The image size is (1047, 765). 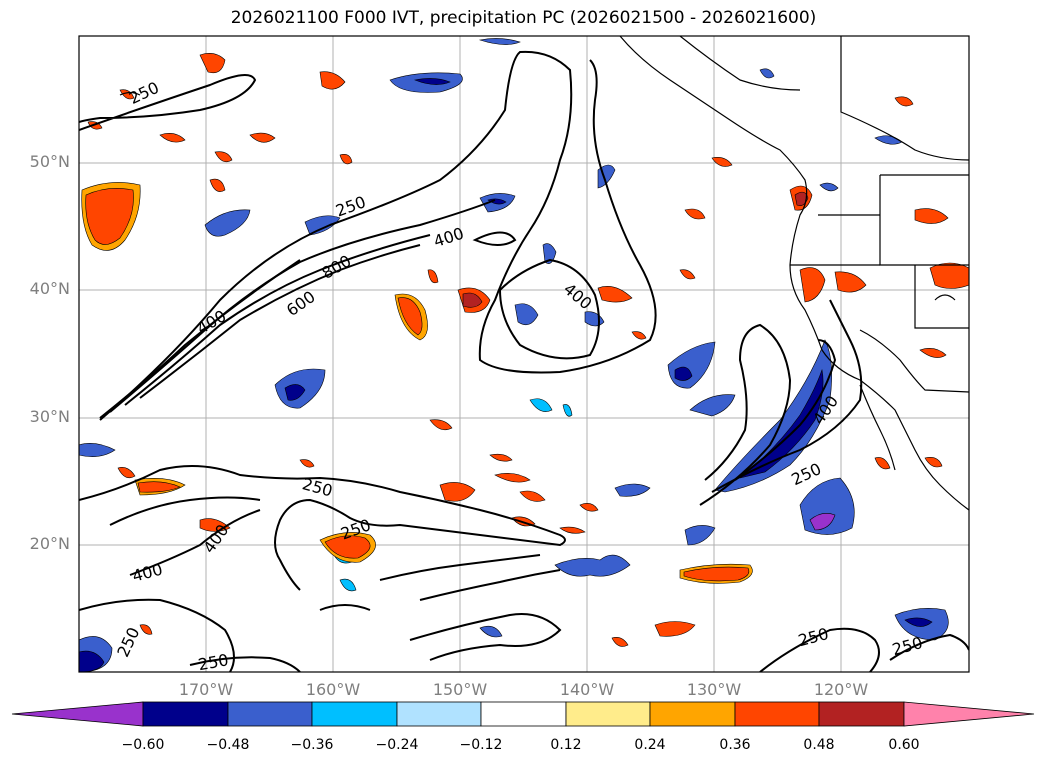 I want to click on lat-label: 50°N, so click(x=49, y=161).